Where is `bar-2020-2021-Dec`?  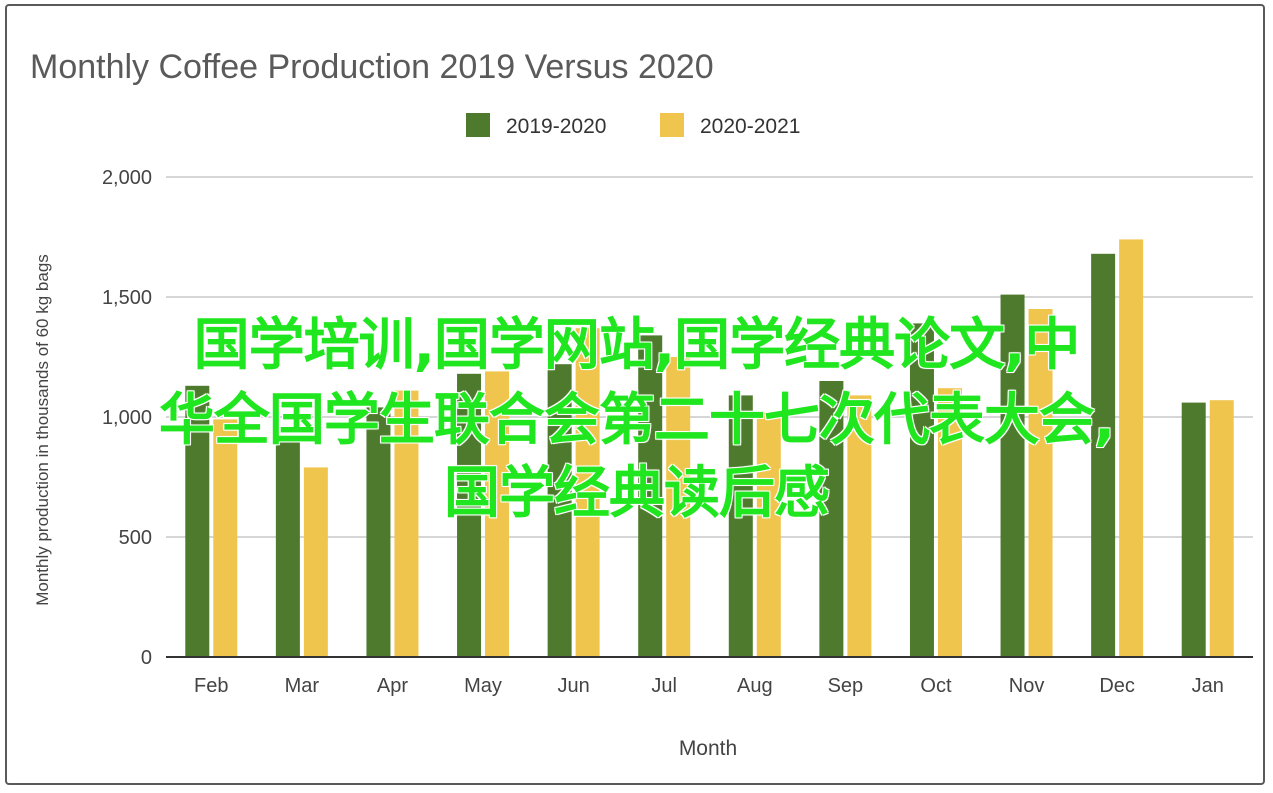
bar-2020-2021-Dec is located at coordinates (1131, 448).